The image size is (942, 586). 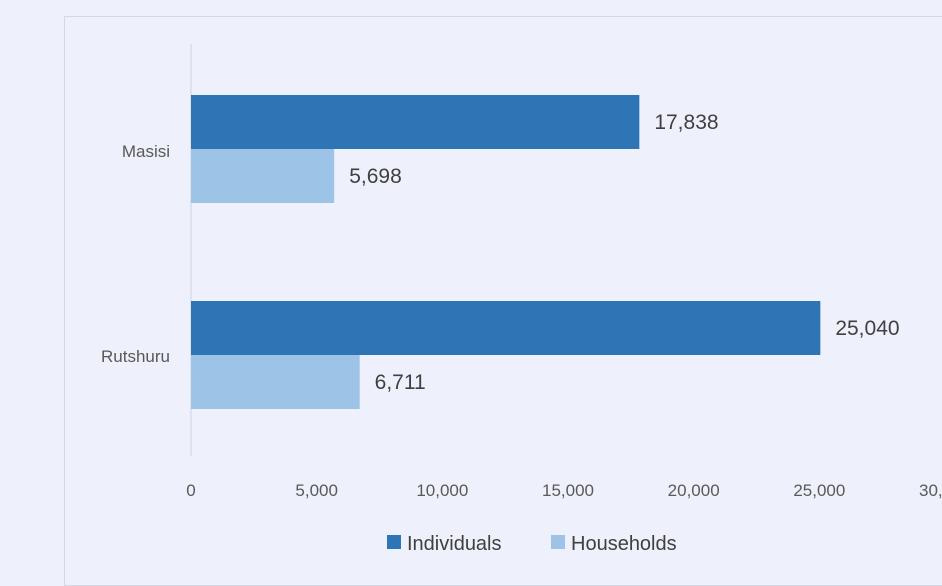 I want to click on bar-individuals-masisi, so click(x=415, y=122).